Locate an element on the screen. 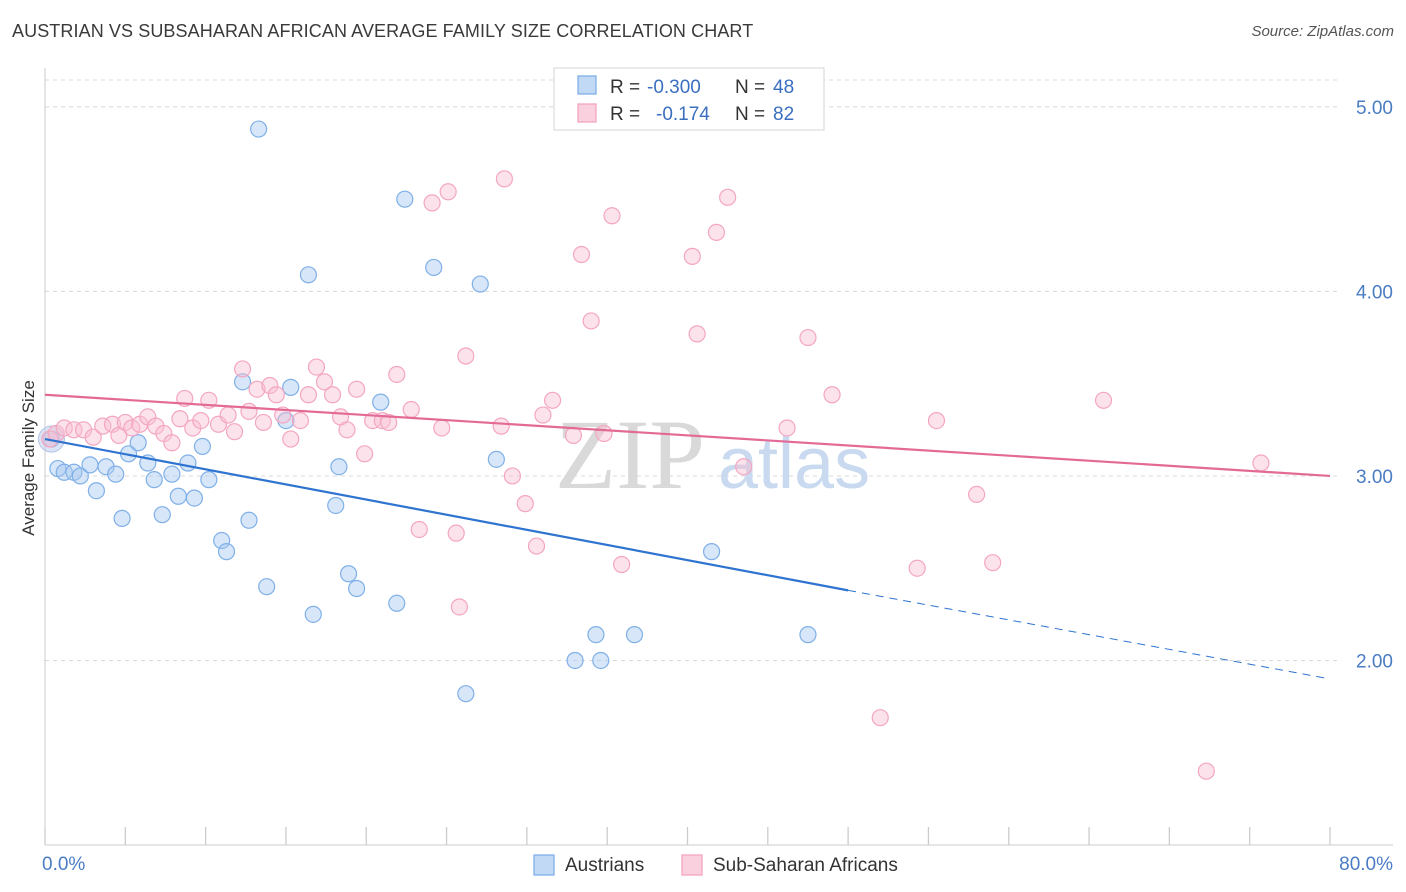  y-tick-label: 3.00 is located at coordinates (1374, 477).